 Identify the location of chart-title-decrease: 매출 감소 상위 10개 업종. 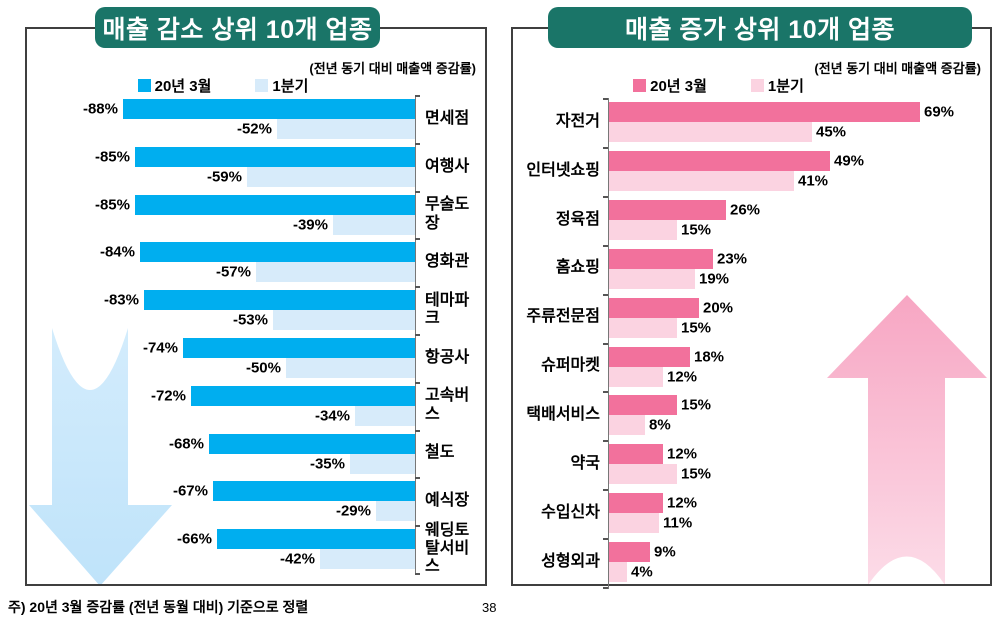
(237, 27).